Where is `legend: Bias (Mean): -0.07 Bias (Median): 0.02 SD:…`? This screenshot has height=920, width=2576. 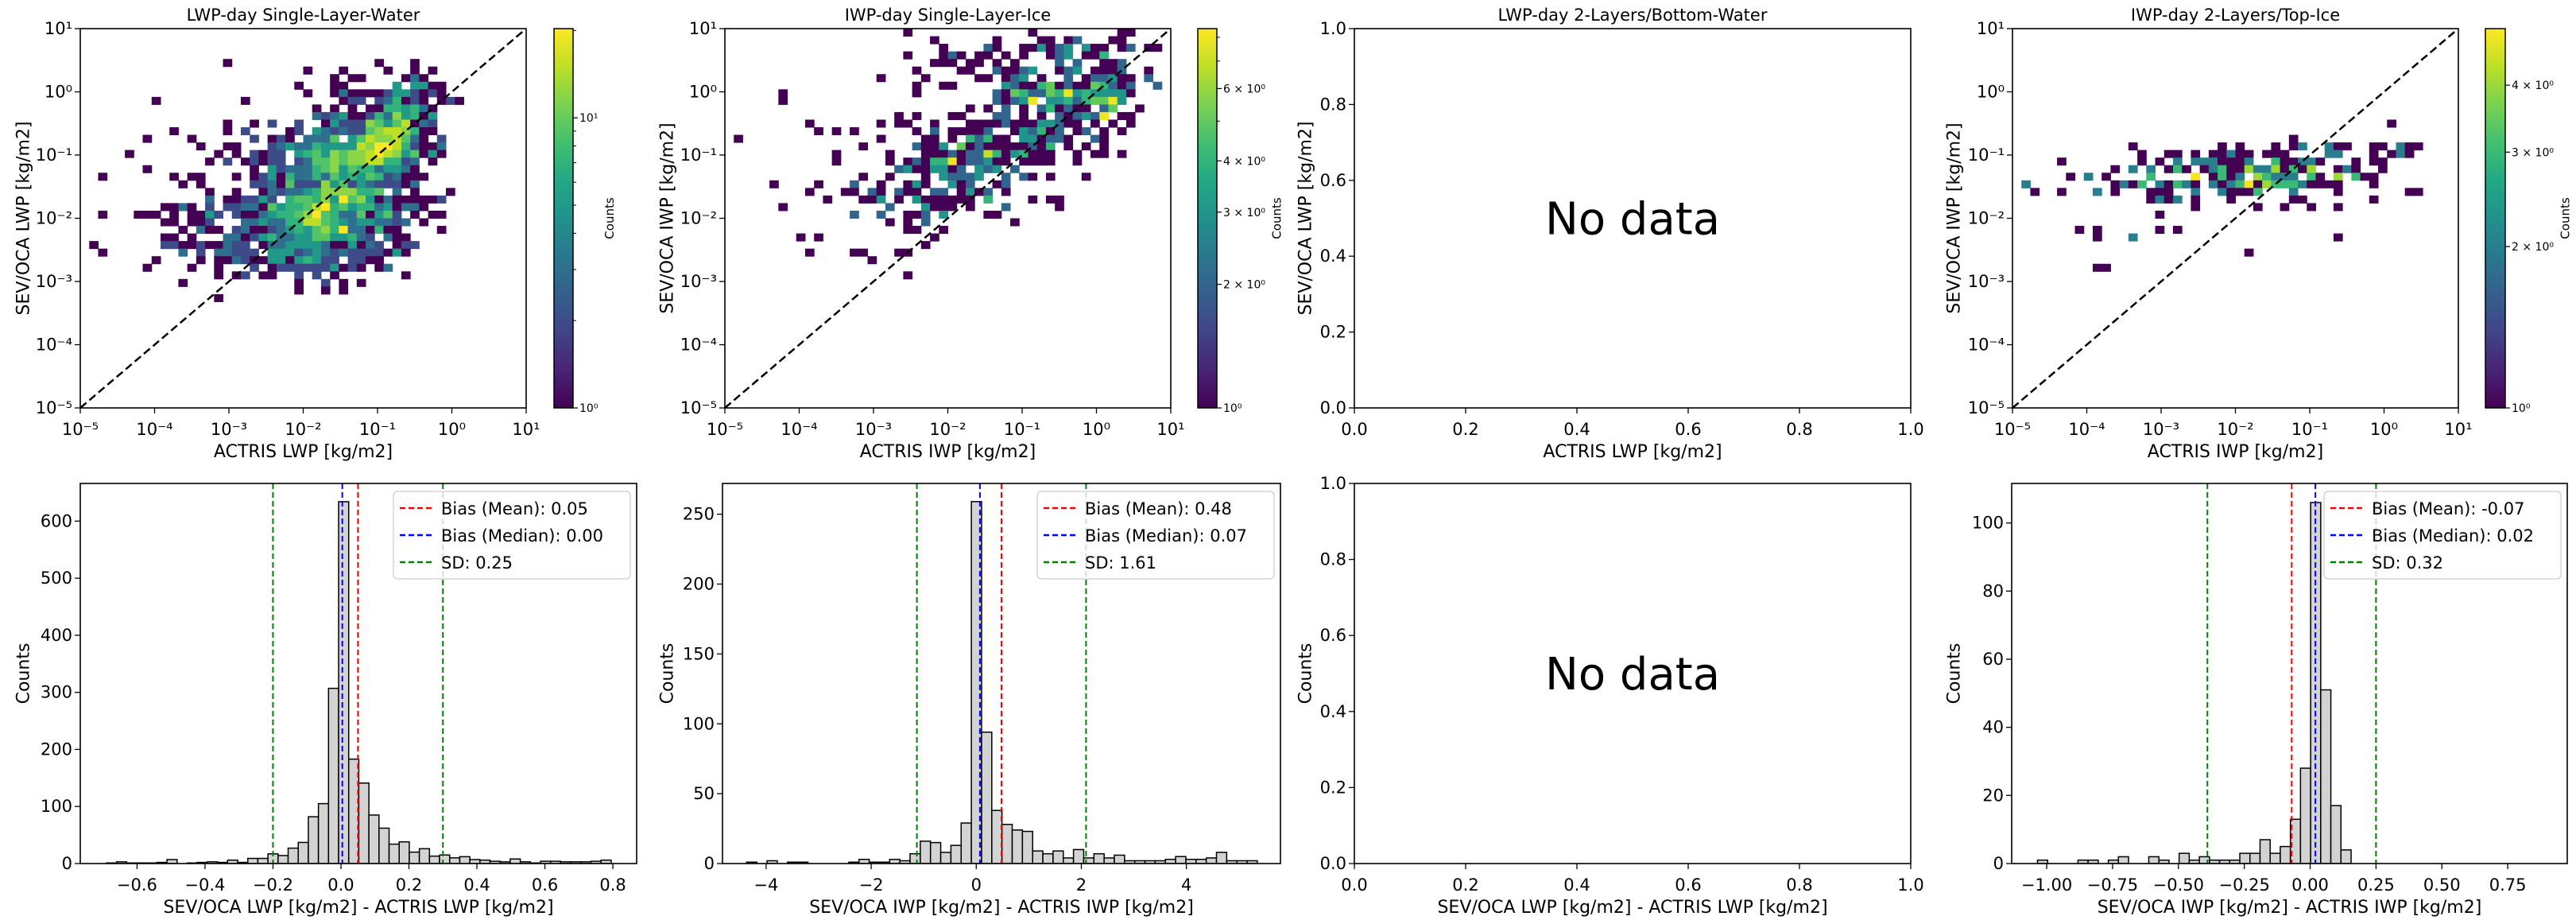
legend: Bias (Mean): -0.07 Bias (Median): 0.02 SD:… is located at coordinates (2442, 535).